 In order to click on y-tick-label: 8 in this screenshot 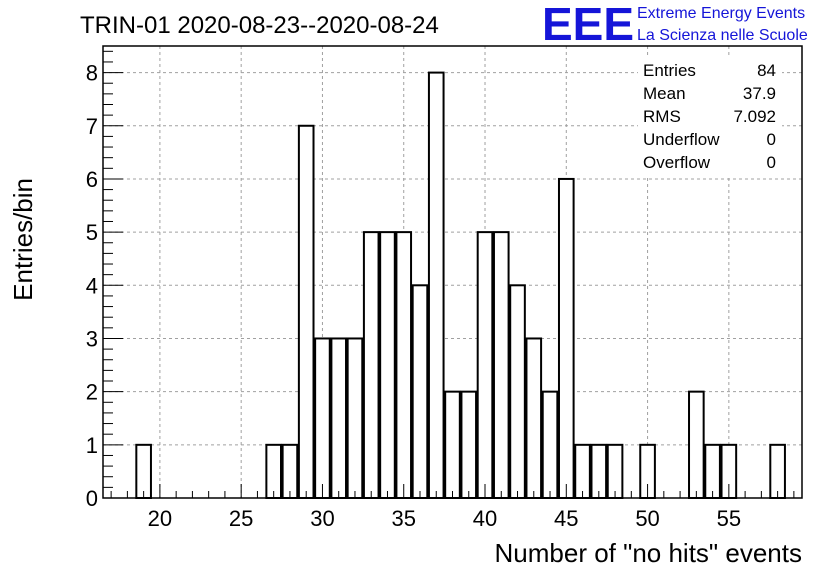, I will do `click(92, 73)`.